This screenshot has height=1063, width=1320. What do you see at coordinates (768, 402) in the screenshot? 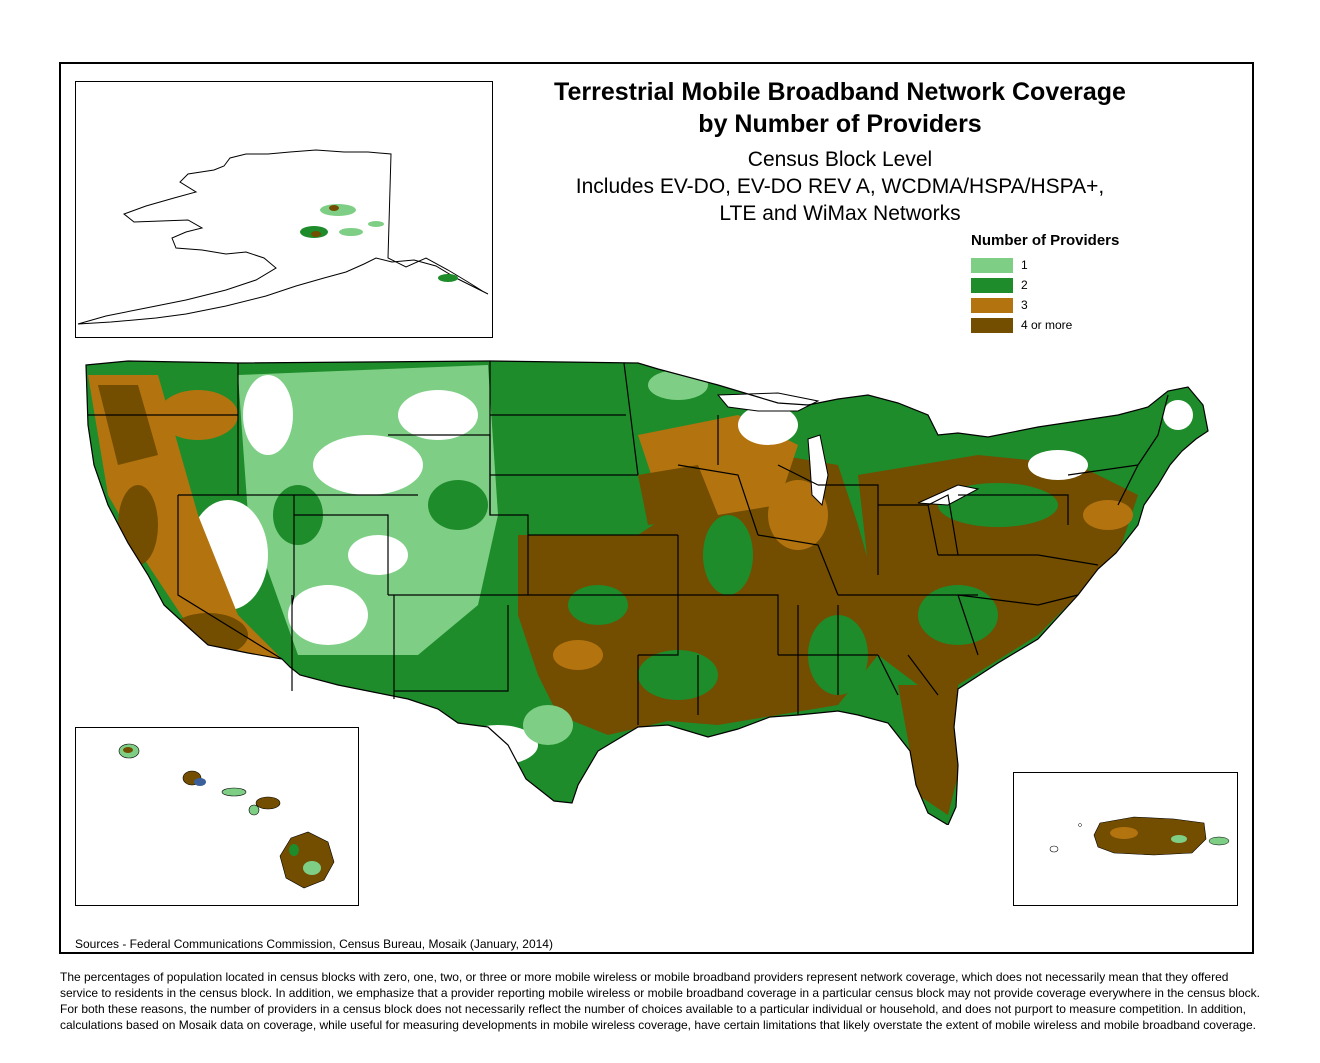
I see `lake-superior` at bounding box center [768, 402].